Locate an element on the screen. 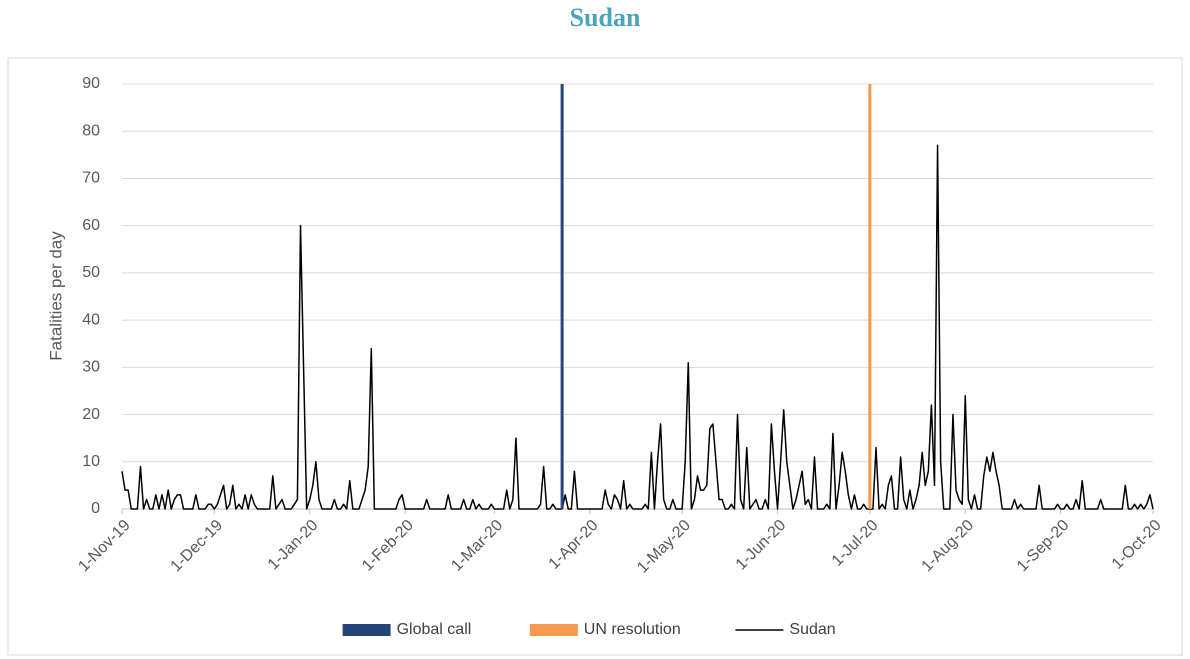 The image size is (1190, 659). x-tick-label: 1-Jun-20 is located at coordinates (761, 545).